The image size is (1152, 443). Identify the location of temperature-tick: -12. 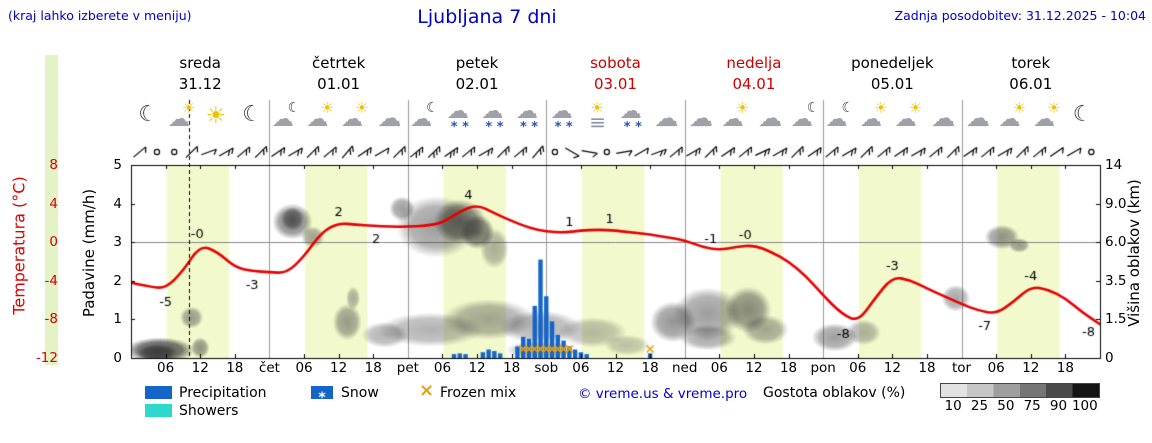
(46, 358).